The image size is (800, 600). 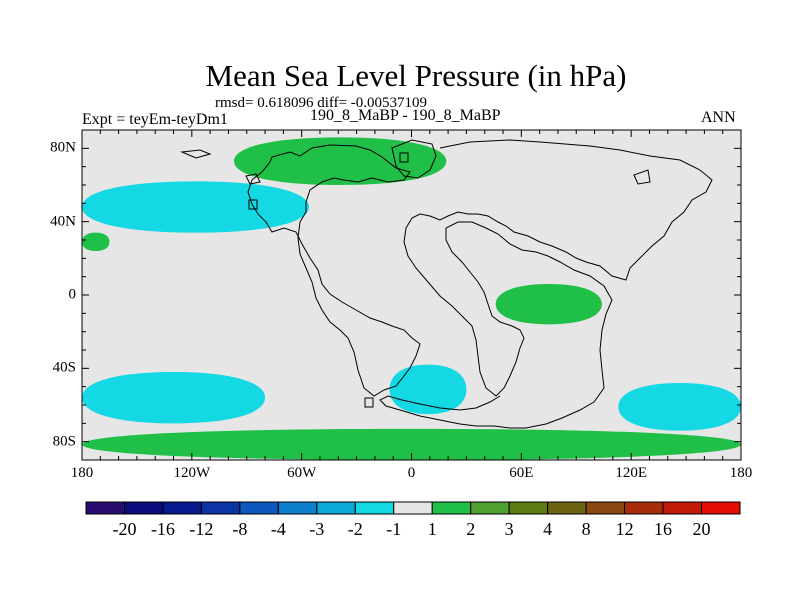 I want to click on region-north-pacific-west-edge-positive, so click(x=96, y=241).